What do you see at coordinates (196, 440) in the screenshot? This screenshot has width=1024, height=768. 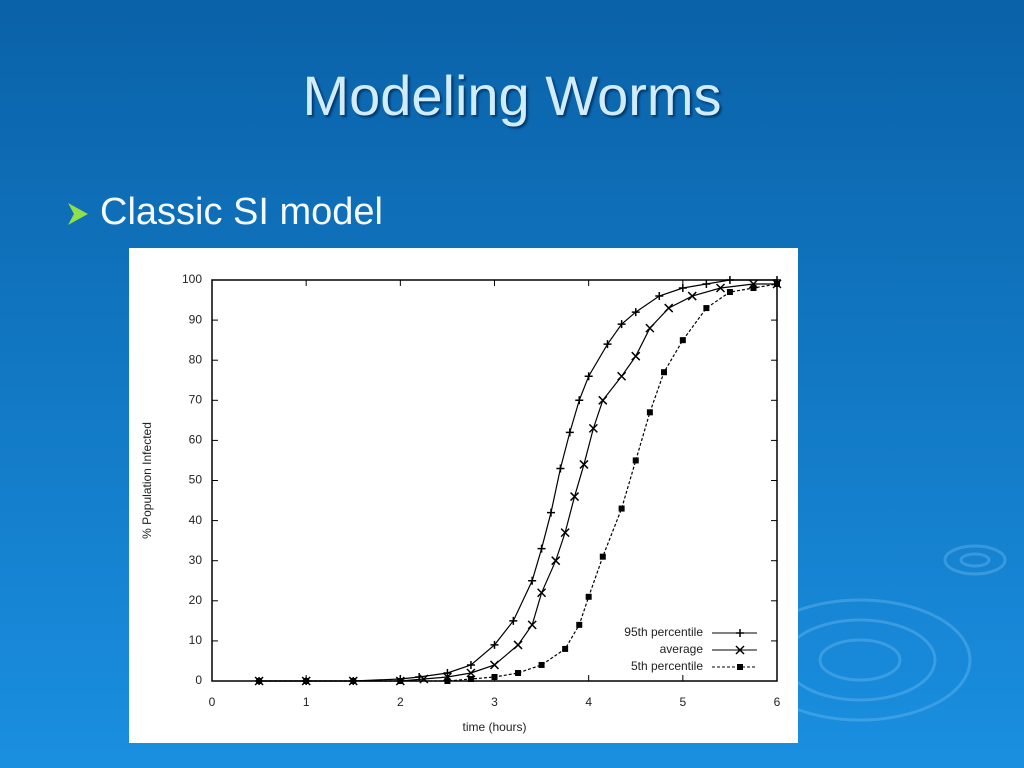 I see `y-tick-label: 60` at bounding box center [196, 440].